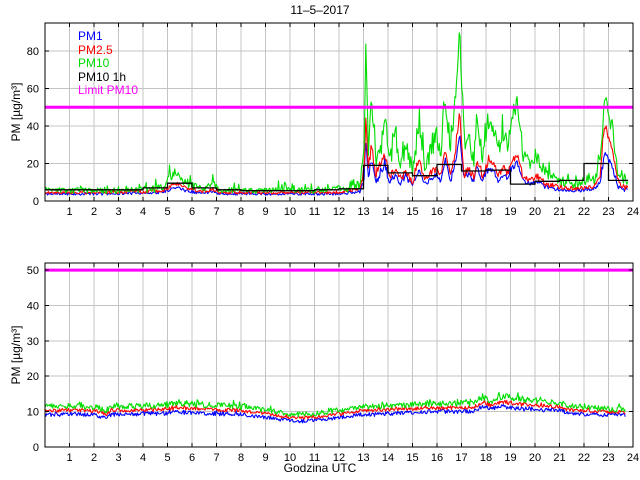 The image size is (640, 480). What do you see at coordinates (33, 271) in the screenshot?
I see `y-tick-label: 50` at bounding box center [33, 271].